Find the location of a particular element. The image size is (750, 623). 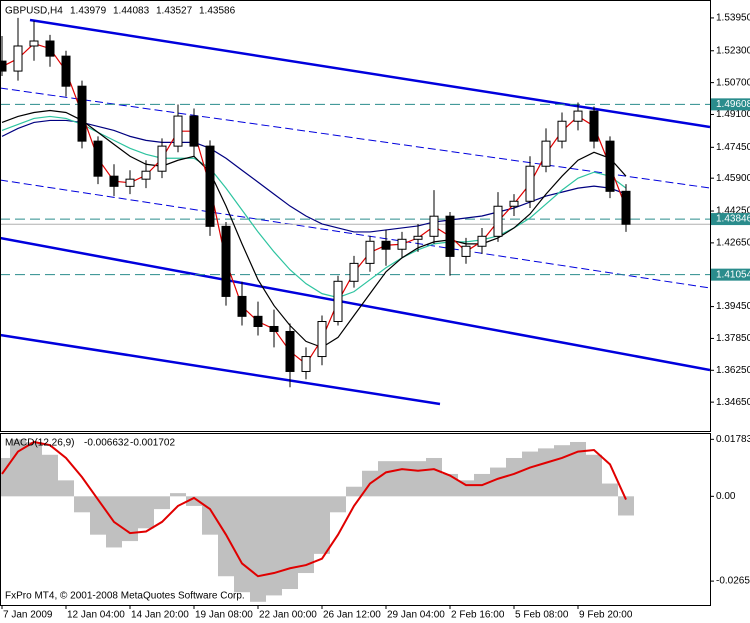

x-tick-label: 19 Jan 08:00 is located at coordinates (224, 615).